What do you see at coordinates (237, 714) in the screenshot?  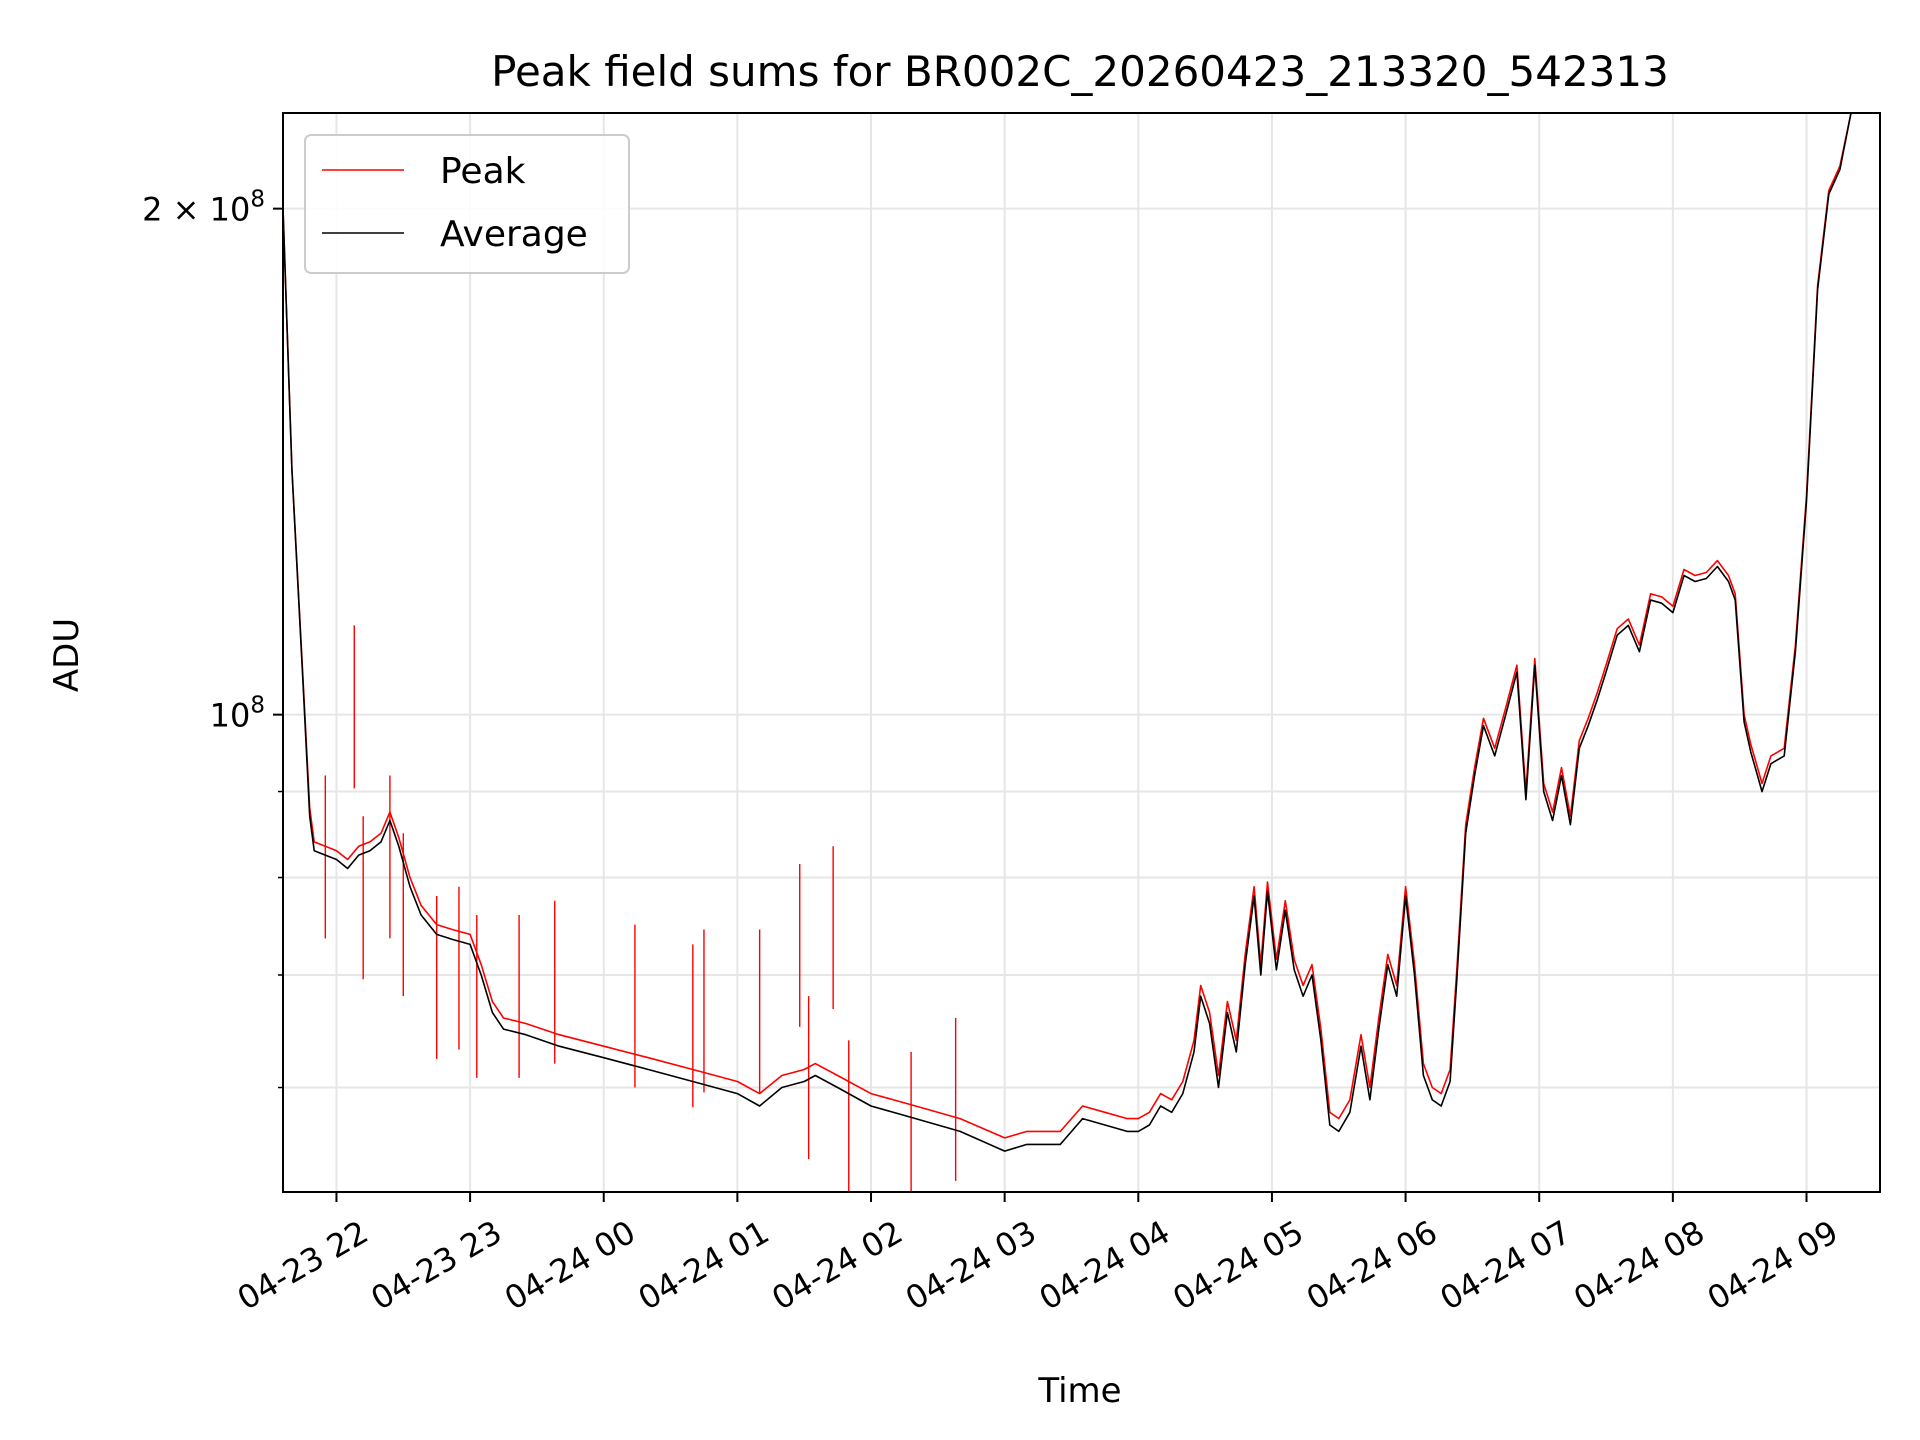 I see `y-tick-label: 108` at bounding box center [237, 714].